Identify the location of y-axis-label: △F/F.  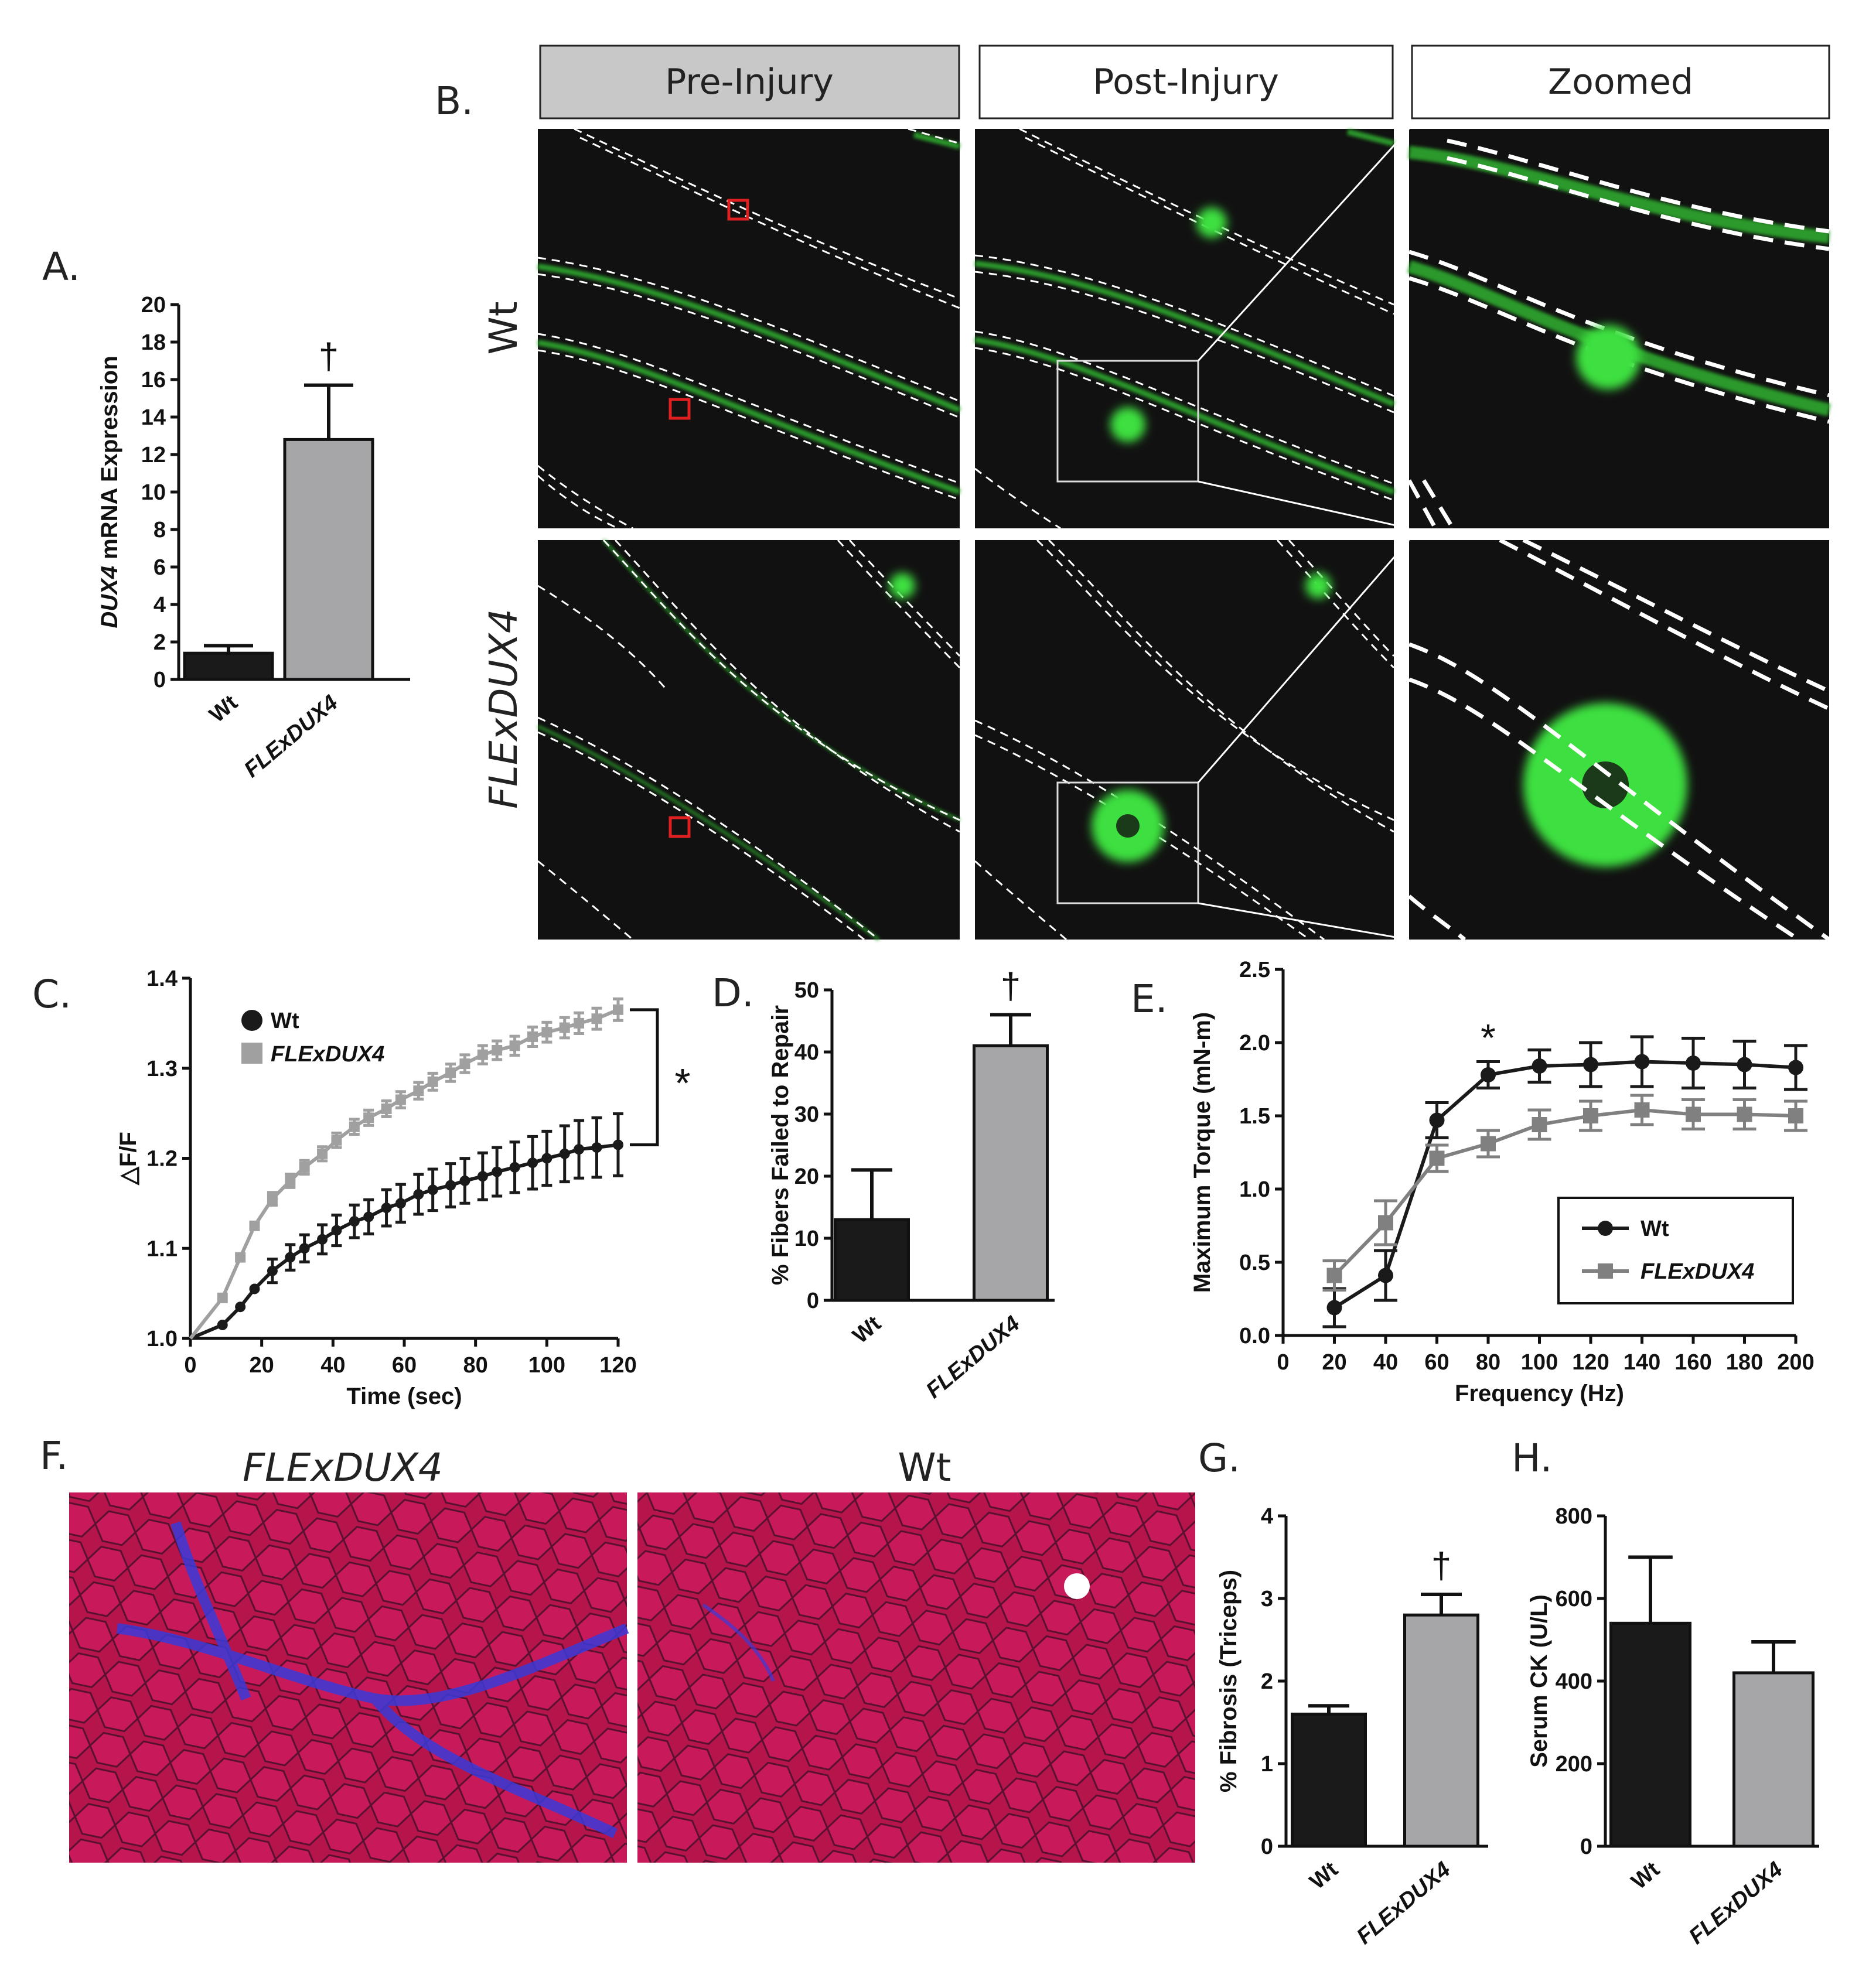
(128, 1159).